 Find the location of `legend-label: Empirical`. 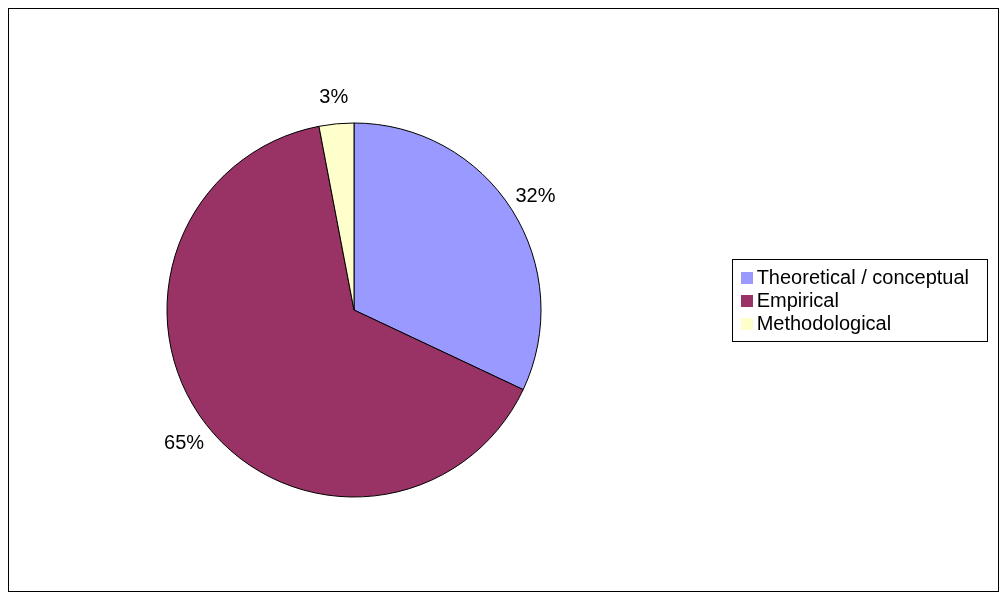

legend-label: Empirical is located at coordinates (797, 299).